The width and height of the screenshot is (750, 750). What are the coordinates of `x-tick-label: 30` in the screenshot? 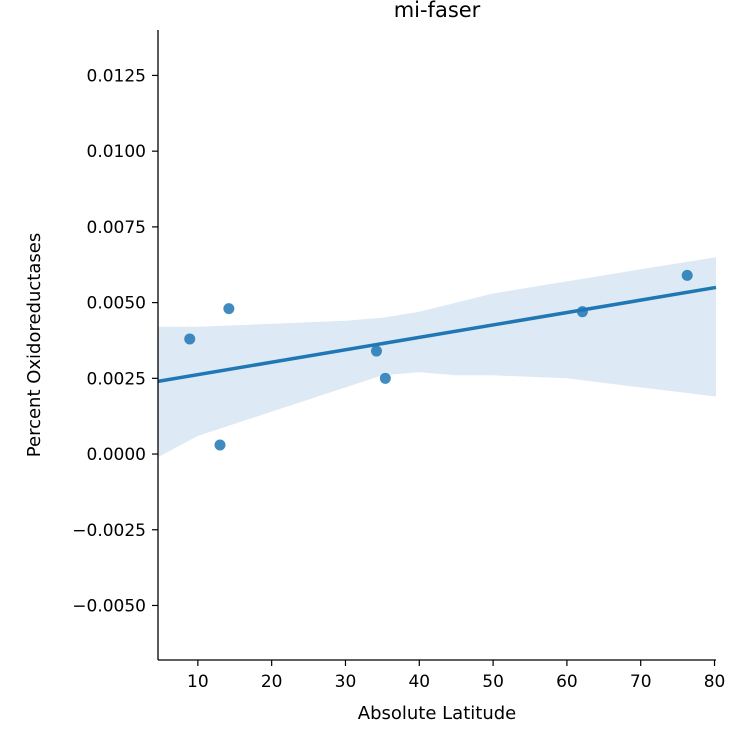 It's located at (346, 682).